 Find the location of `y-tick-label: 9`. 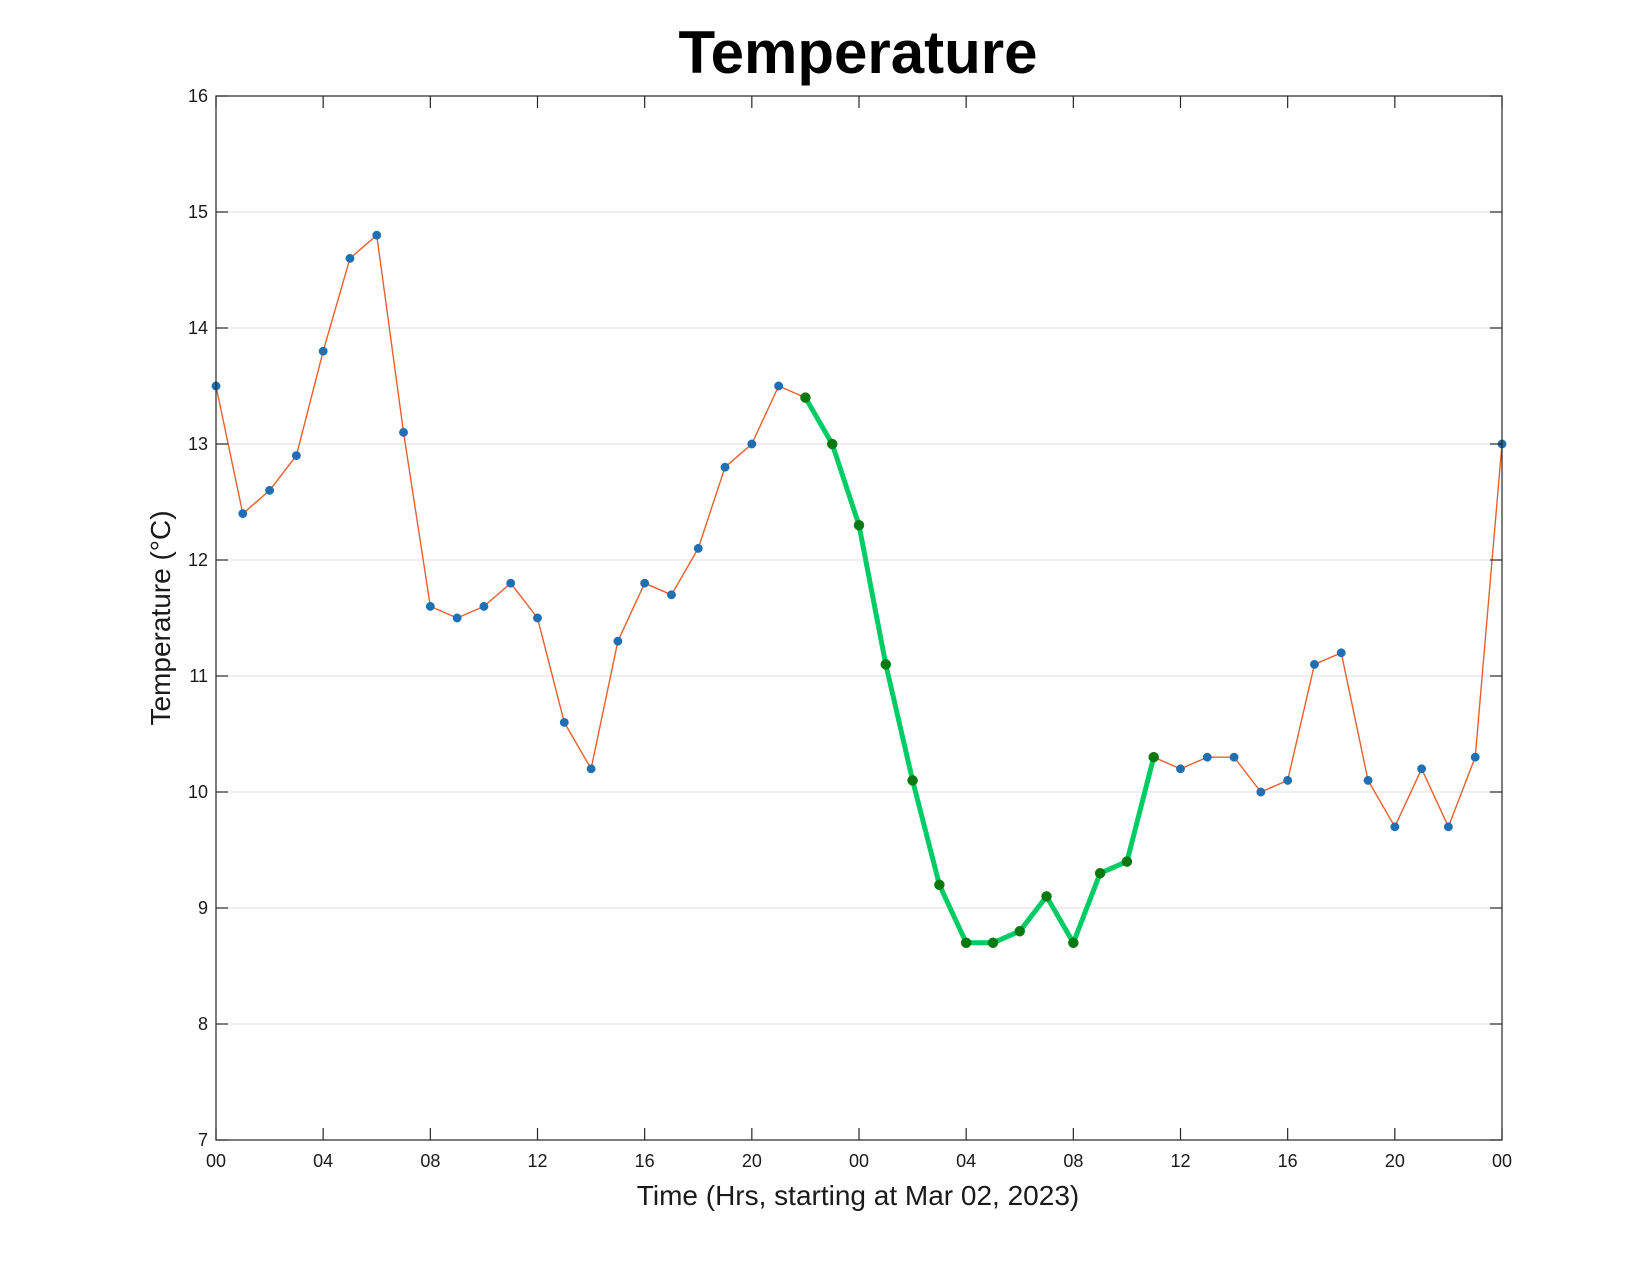

y-tick-label: 9 is located at coordinates (203, 908).